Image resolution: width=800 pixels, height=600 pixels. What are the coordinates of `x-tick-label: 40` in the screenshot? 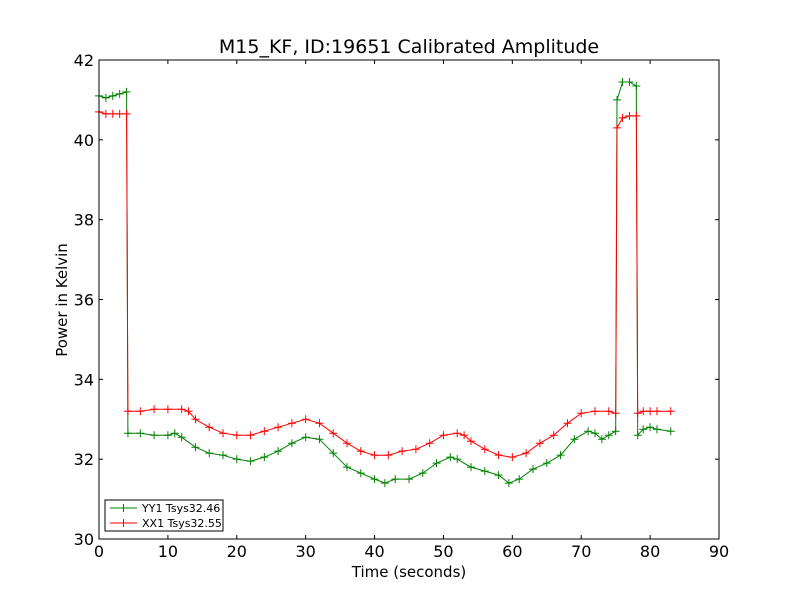 It's located at (374, 551).